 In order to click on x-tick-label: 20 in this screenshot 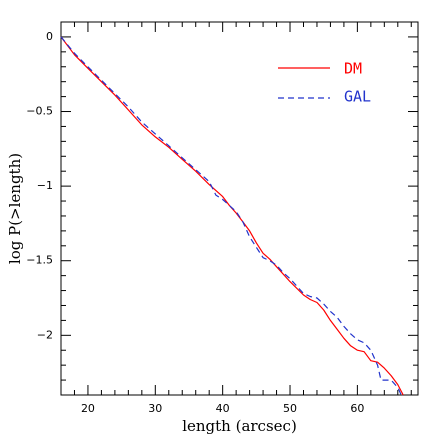, I will do `click(88, 408)`.